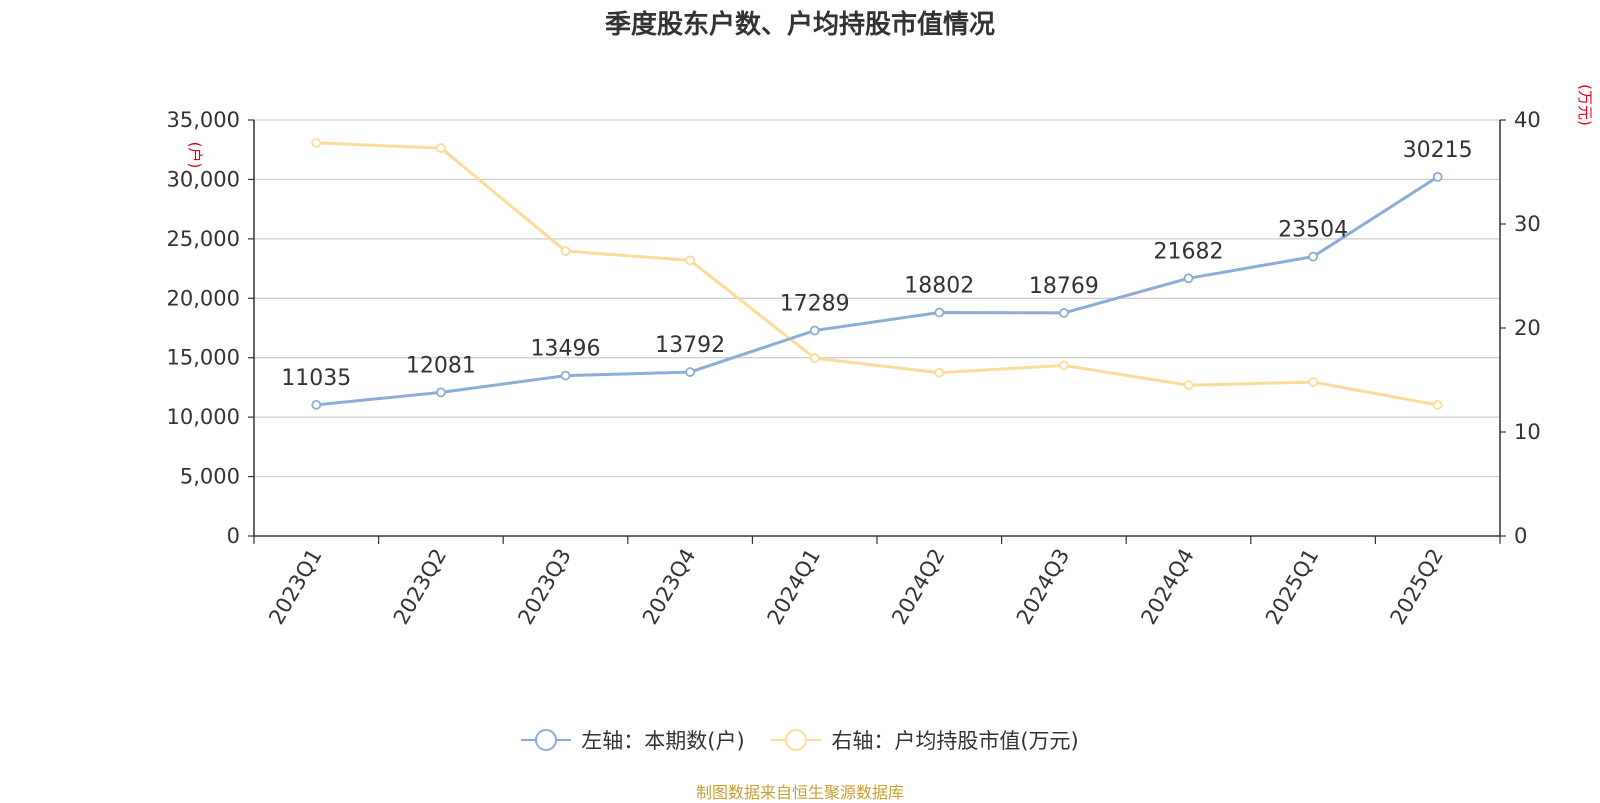 Image resolution: width=1600 pixels, height=803 pixels. Describe the element at coordinates (1527, 432) in the screenshot. I see `right-axis-tick-label: 10` at that location.